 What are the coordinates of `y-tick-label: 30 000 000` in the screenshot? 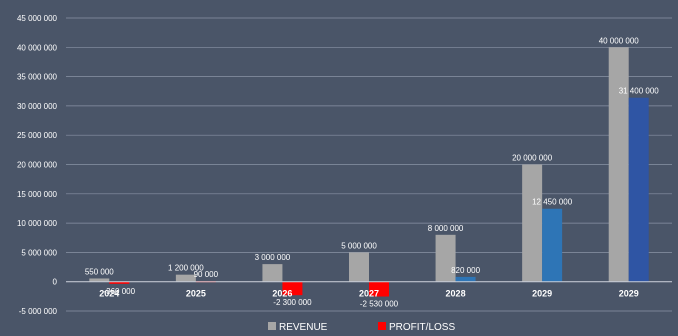 It's located at (37, 106).